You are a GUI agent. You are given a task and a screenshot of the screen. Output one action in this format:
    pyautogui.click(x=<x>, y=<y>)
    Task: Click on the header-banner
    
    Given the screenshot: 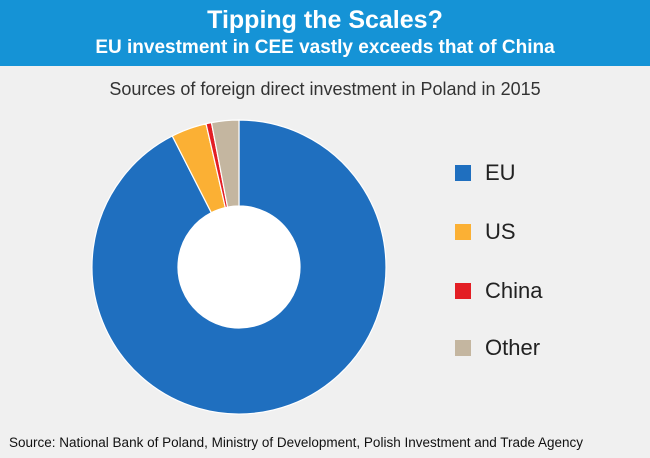 What is the action you would take?
    pyautogui.click(x=325, y=33)
    